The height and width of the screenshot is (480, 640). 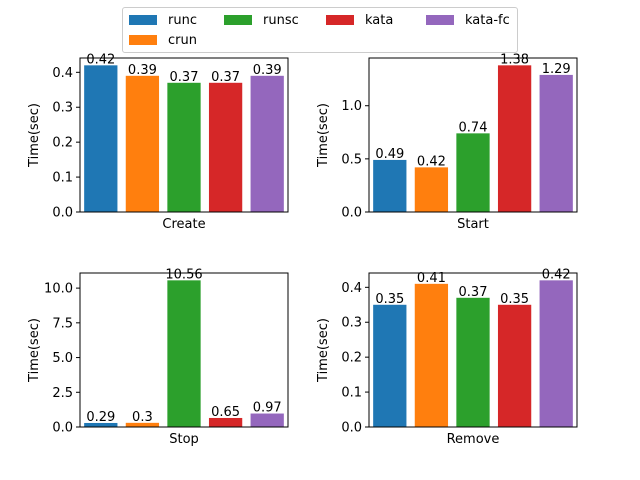 I want to click on y-axis-label-create: Time(sec), so click(x=34, y=135).